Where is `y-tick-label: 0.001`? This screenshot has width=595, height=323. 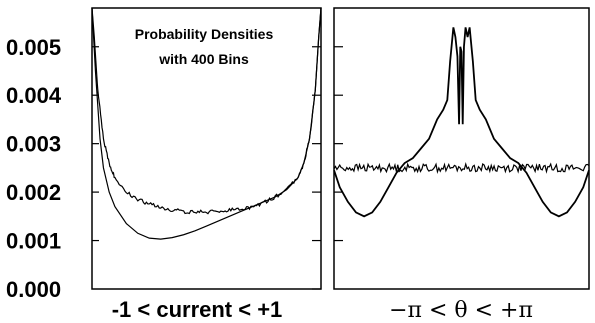 y-tick-label: 0.001 is located at coordinates (33, 241).